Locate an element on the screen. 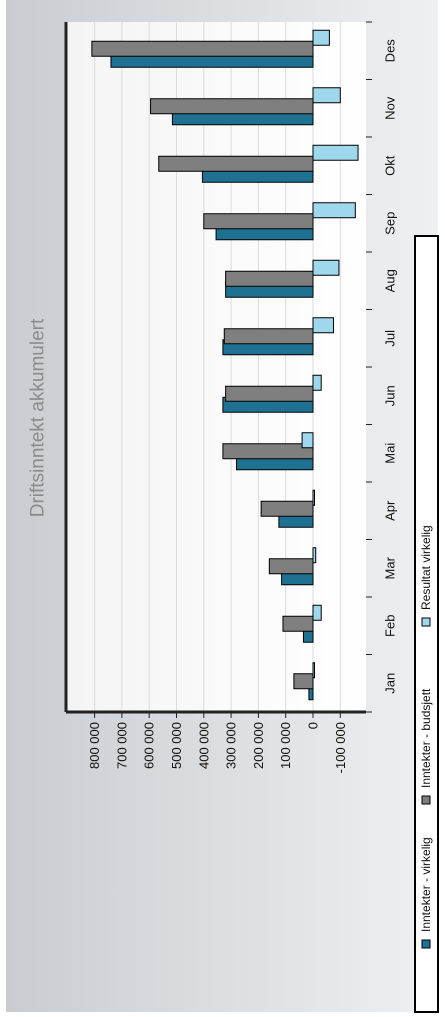 This screenshot has height=1017, width=445. value-tick-label: 700 000 is located at coordinates (121, 745).